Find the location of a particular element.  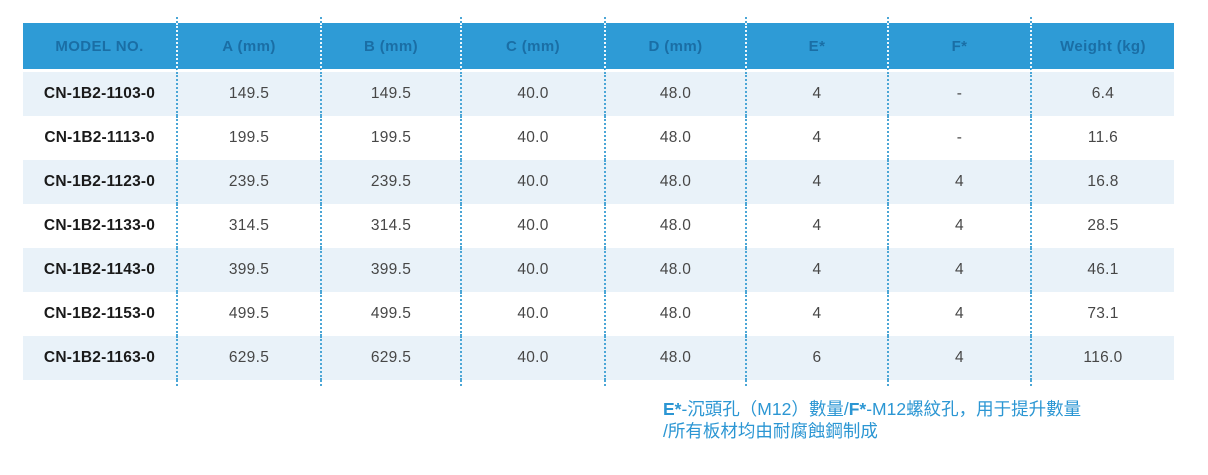

cell-b: 314.5 is located at coordinates (390, 226).